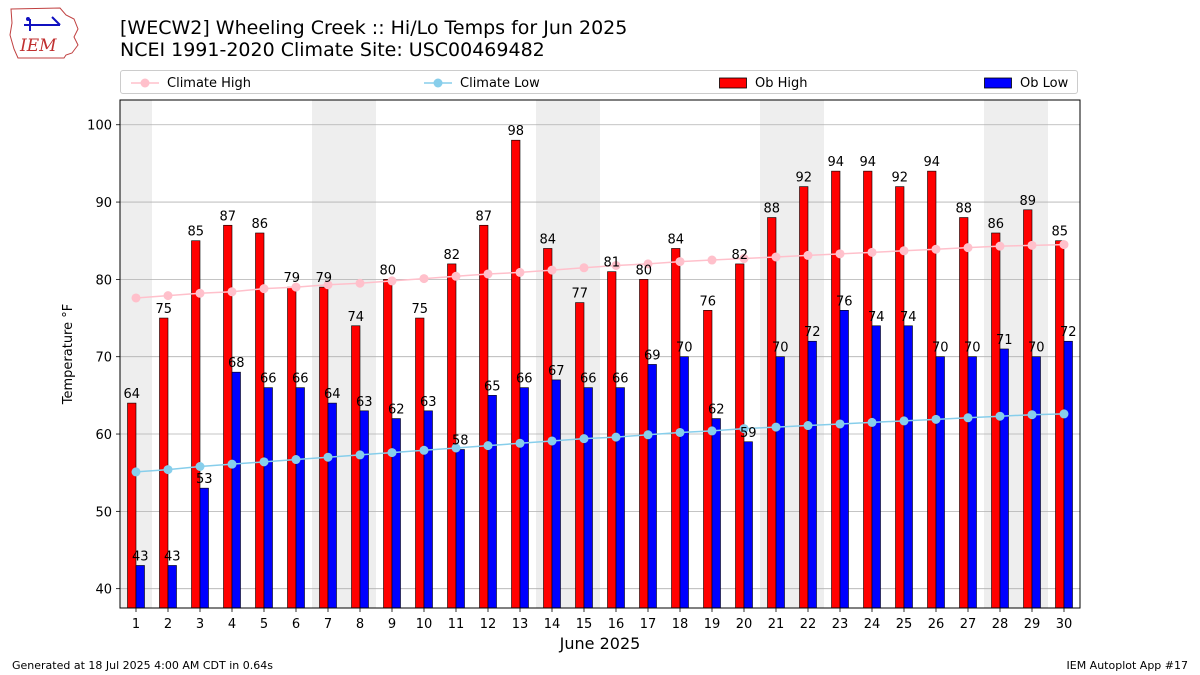 The width and height of the screenshot is (1200, 675). What do you see at coordinates (168, 624) in the screenshot?
I see `x-tick-label: 2` at bounding box center [168, 624].